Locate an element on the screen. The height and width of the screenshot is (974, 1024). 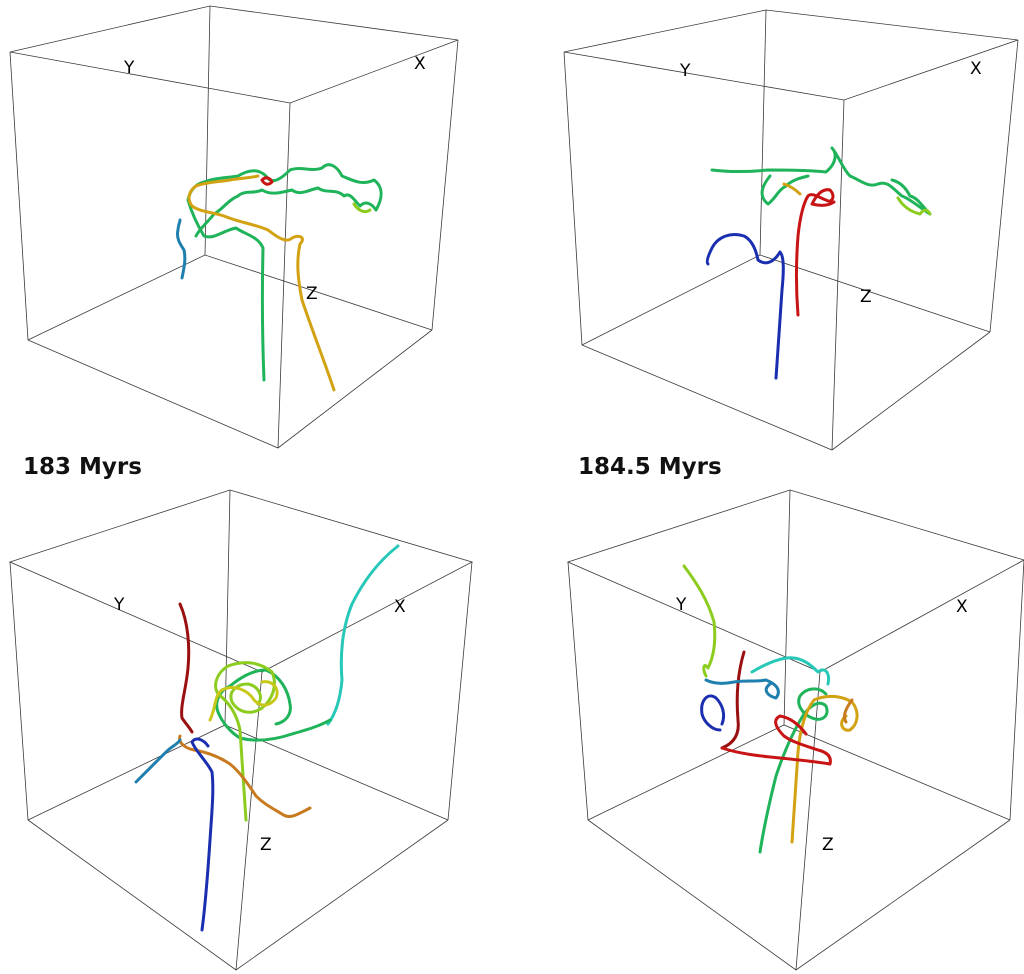
trail-yellow is located at coordinates (243, 701).